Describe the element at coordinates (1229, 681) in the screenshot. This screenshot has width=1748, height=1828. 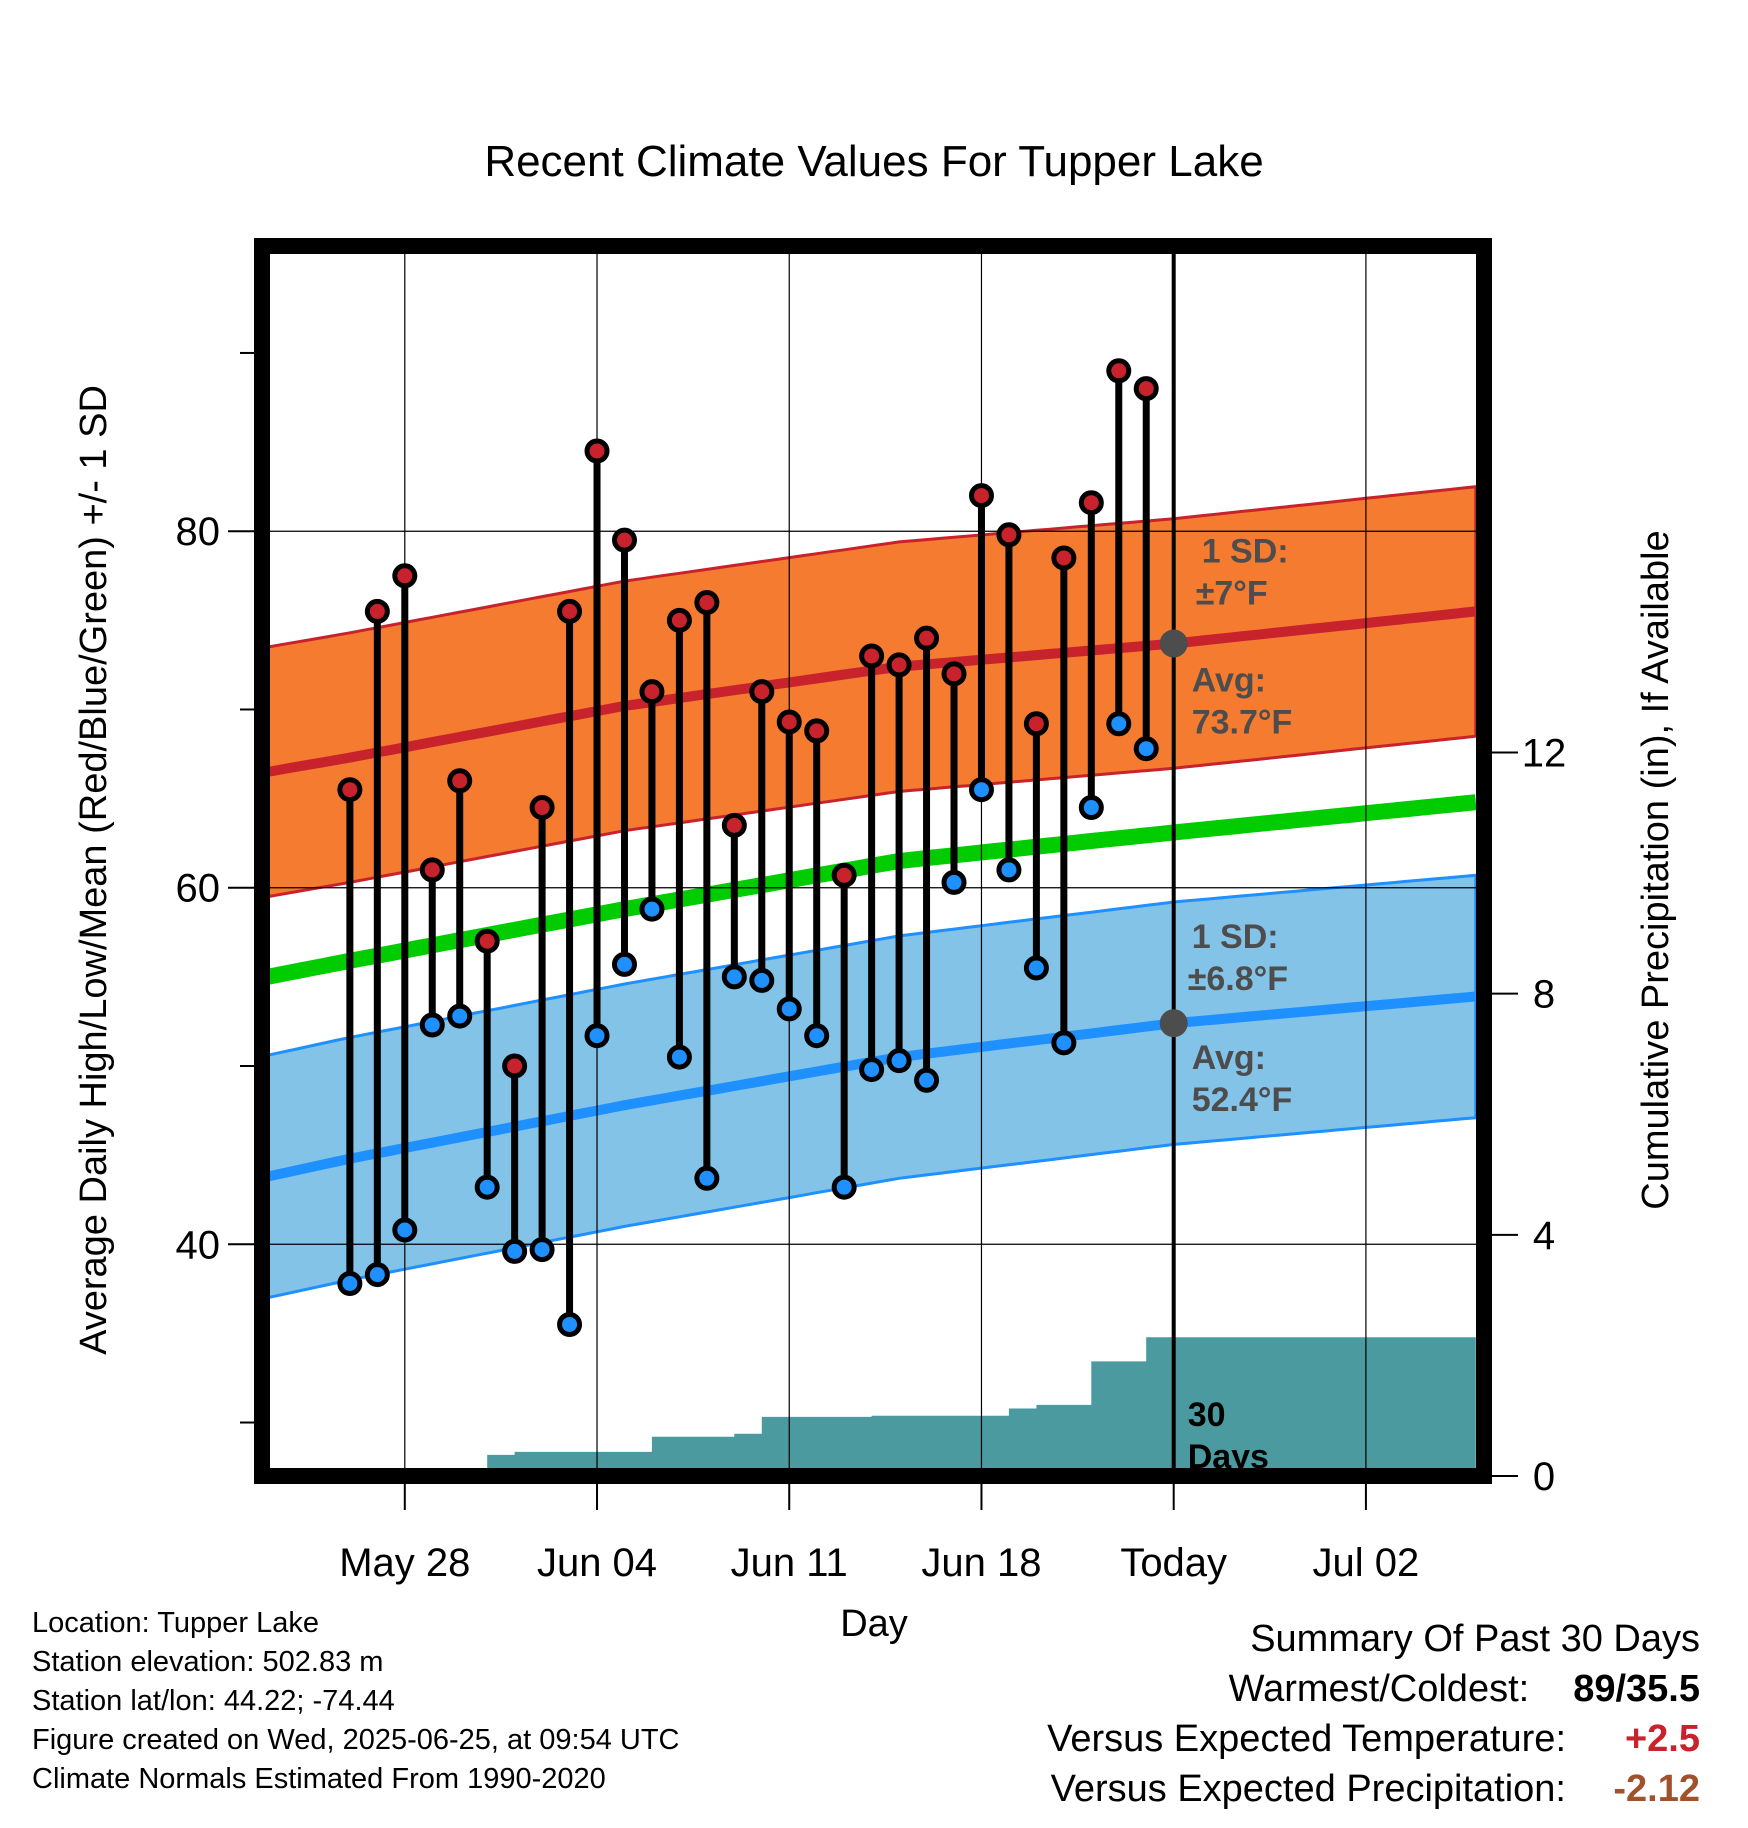
I see `high-avg-label: Avg:` at that location.